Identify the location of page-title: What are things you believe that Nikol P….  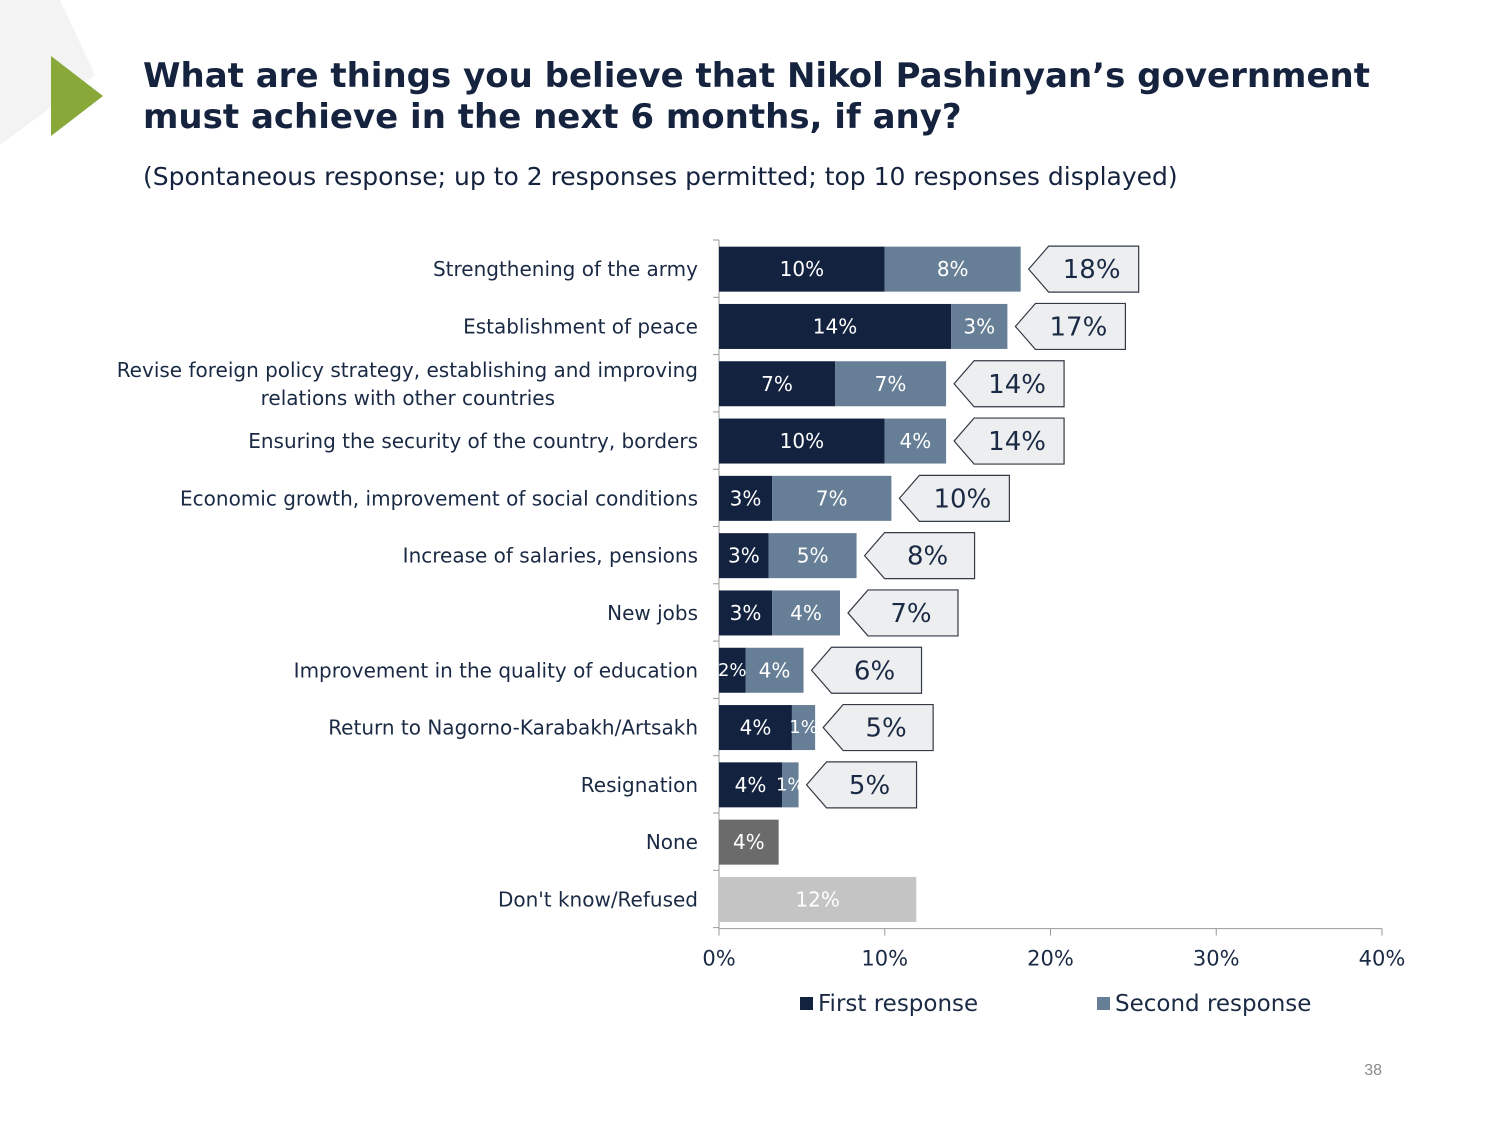
(757, 96).